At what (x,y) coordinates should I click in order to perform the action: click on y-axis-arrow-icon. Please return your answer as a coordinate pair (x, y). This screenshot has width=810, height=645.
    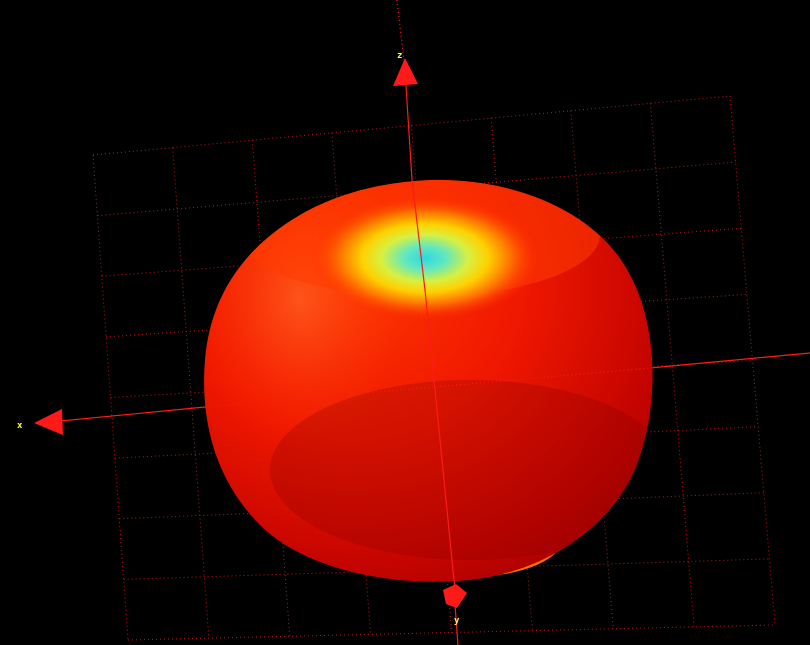
    Looking at the image, I should click on (455, 596).